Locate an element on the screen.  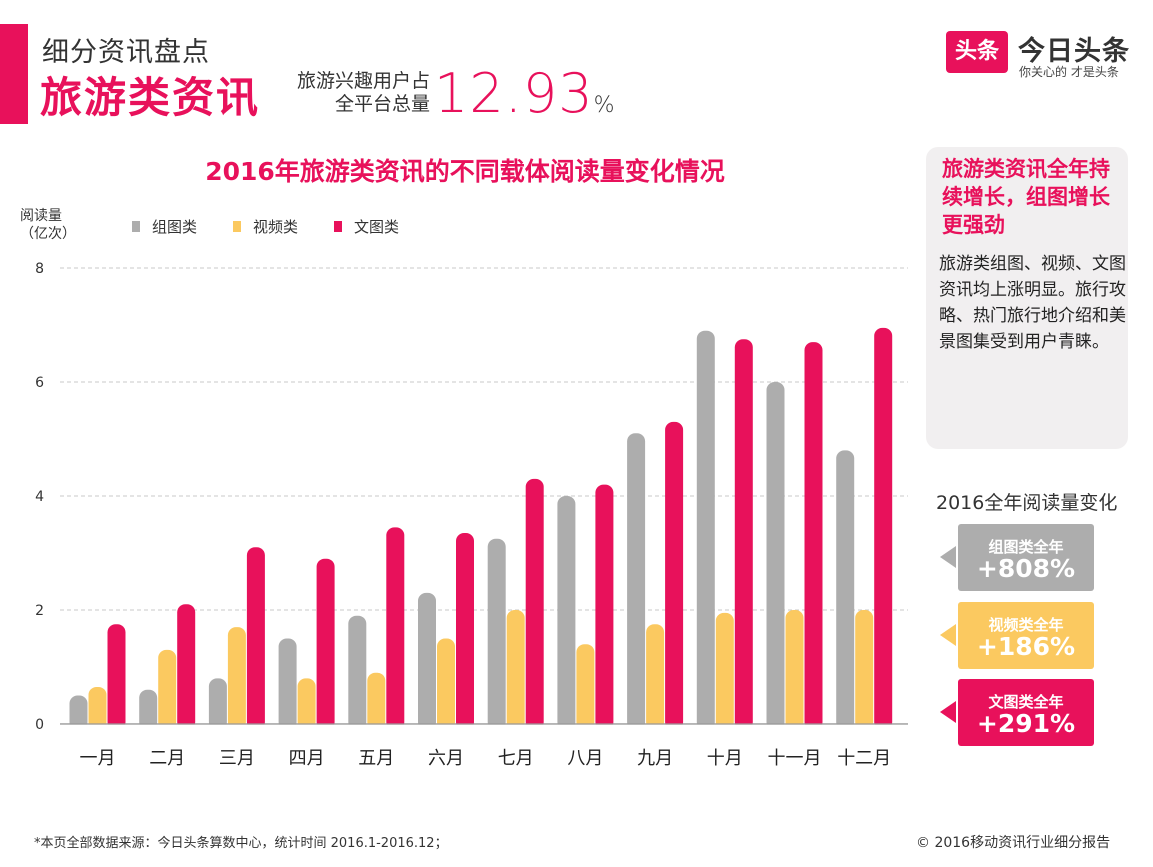
legend-item-pink: 文图类 is located at coordinates (366, 226).